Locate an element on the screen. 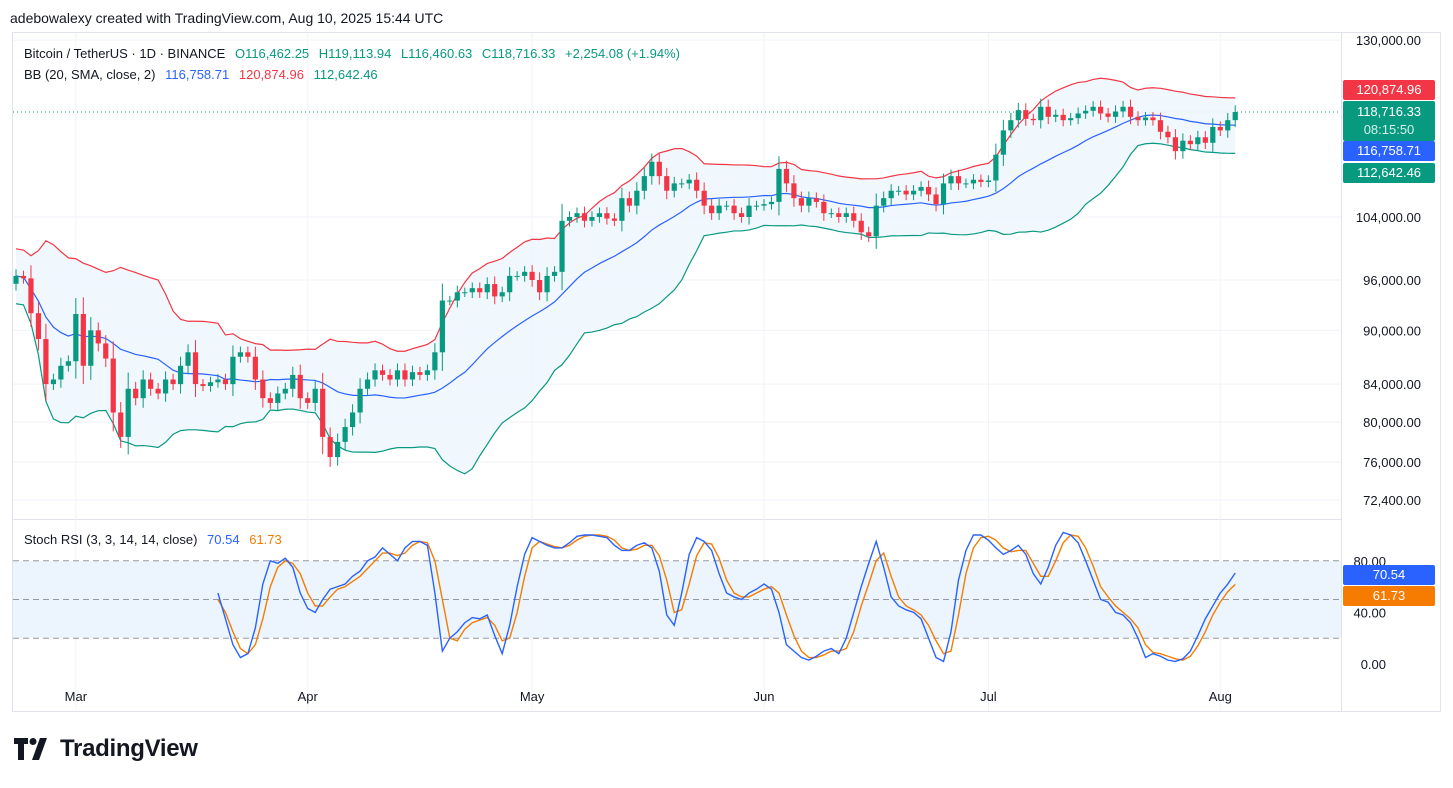 The height and width of the screenshot is (788, 1453). price-tick-label: 72,400.00 is located at coordinates (1392, 500).